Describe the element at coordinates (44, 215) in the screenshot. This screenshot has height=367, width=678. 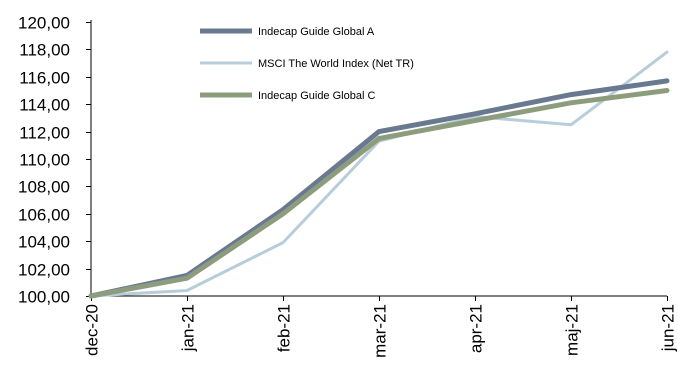
I see `y-tick-label: 106,00` at that location.